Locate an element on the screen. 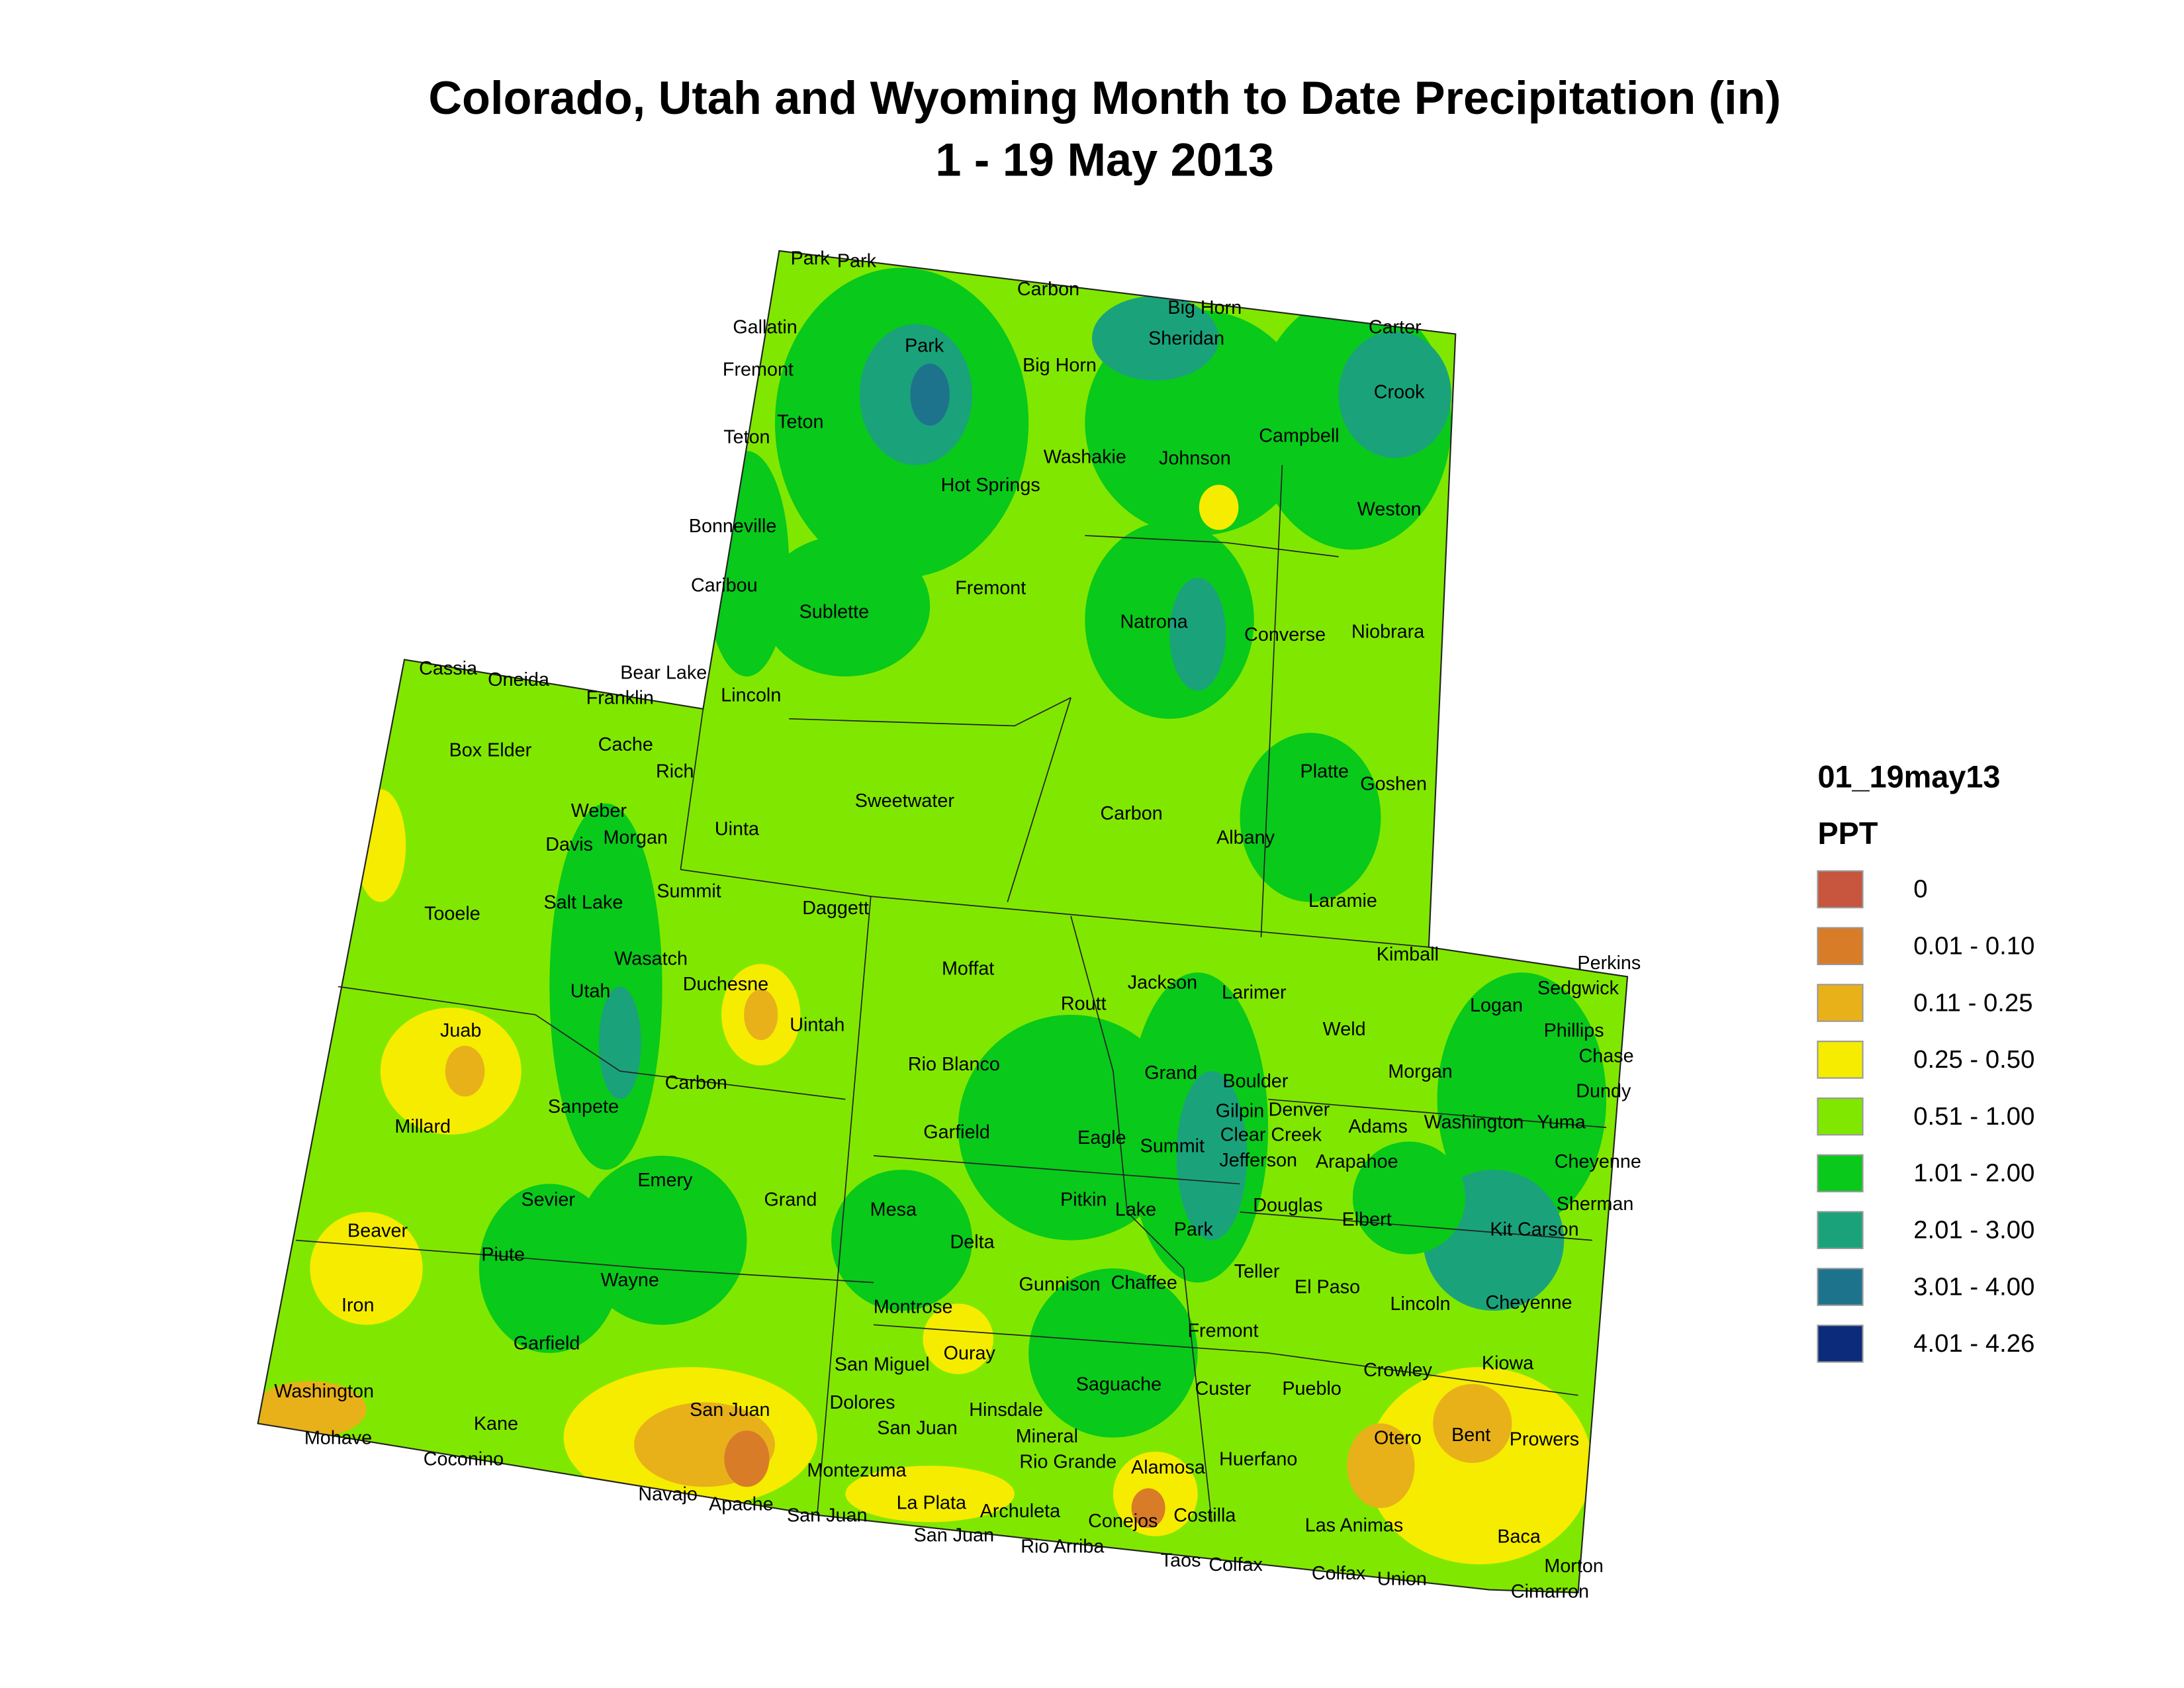  county-label: Archuleta is located at coordinates (1020, 1511).